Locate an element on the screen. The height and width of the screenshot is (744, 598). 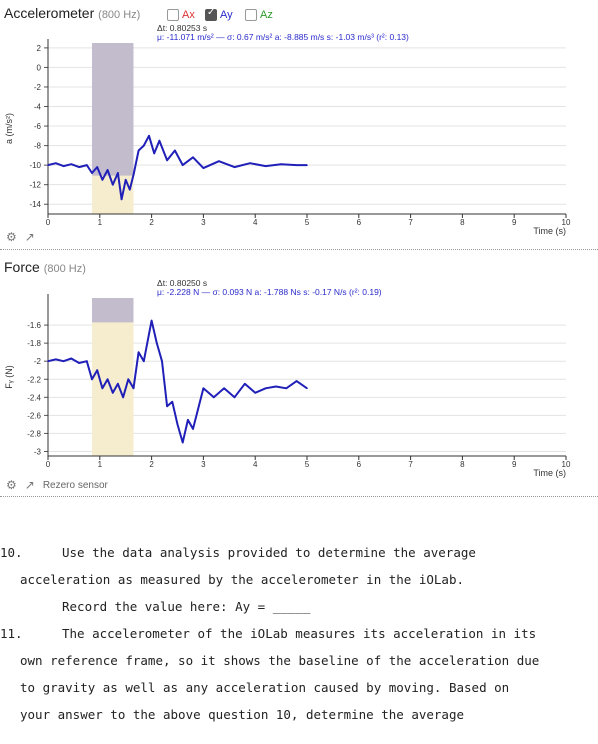
rezero-sensor-button: Rezero sensor is located at coordinates (75, 485).